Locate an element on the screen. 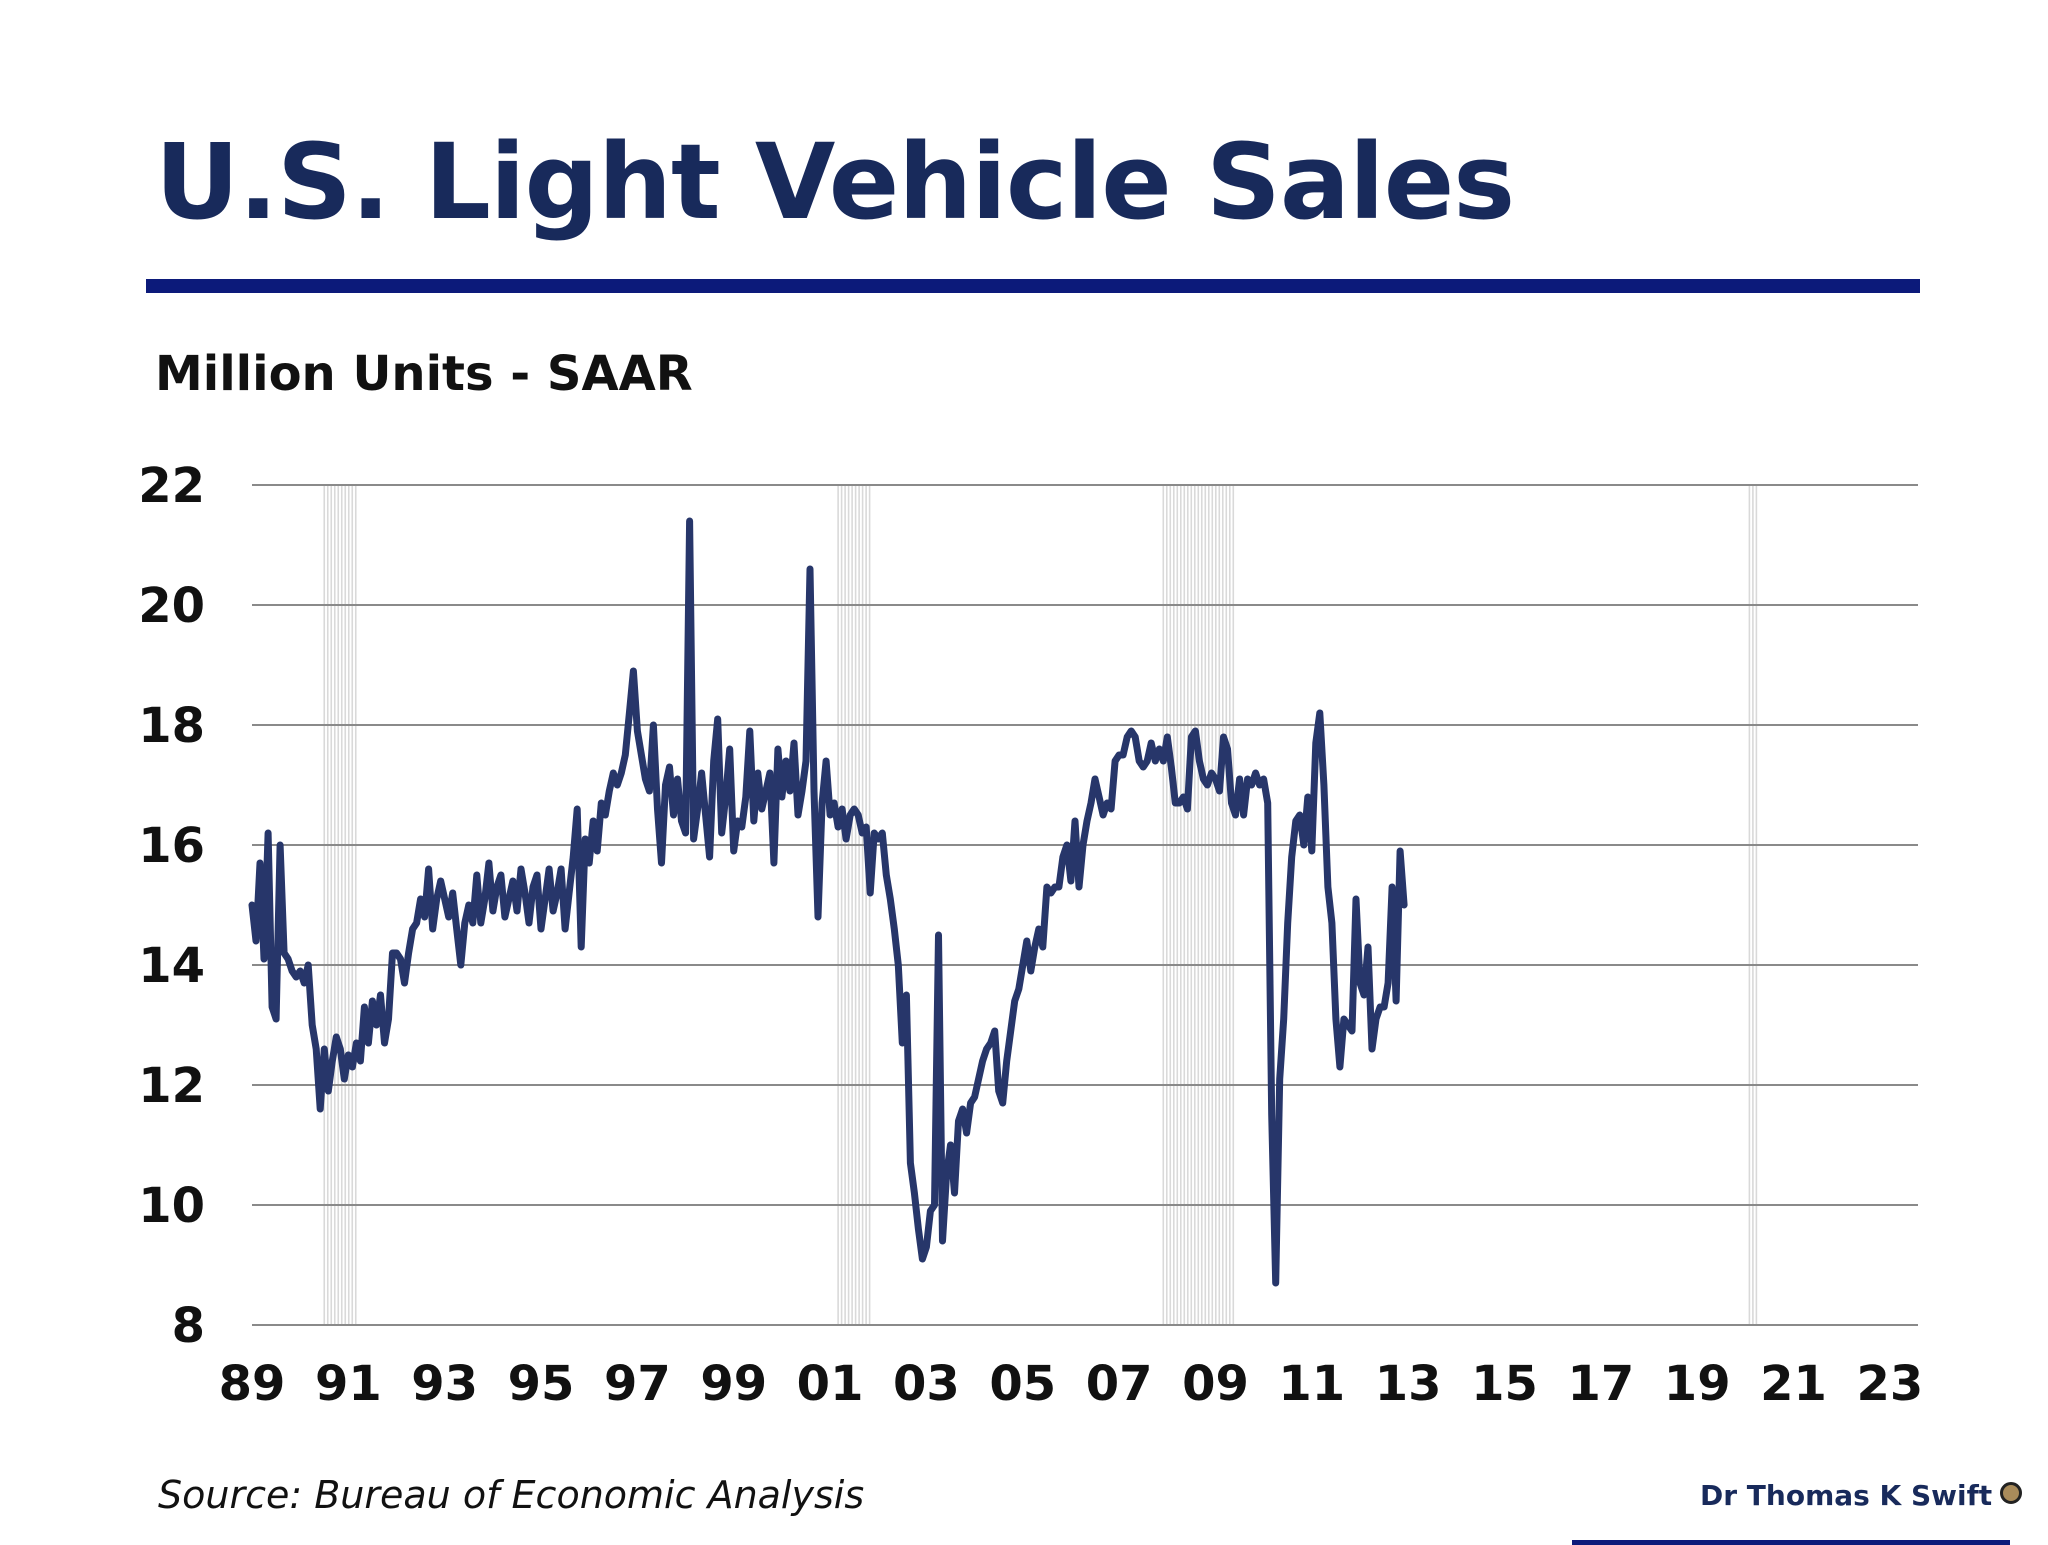 This screenshot has width=2048, height=1545. x-tick-label: 99 is located at coordinates (733, 1384).